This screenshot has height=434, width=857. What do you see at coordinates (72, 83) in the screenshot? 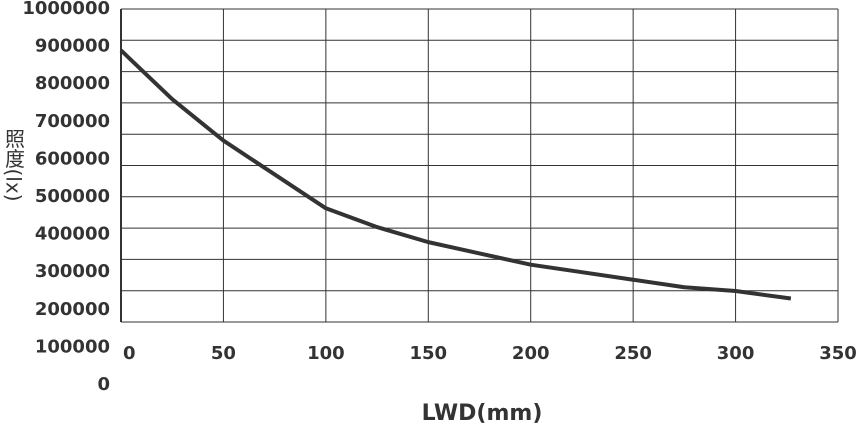
I see `y-tick-label: 800000` at bounding box center [72, 83].